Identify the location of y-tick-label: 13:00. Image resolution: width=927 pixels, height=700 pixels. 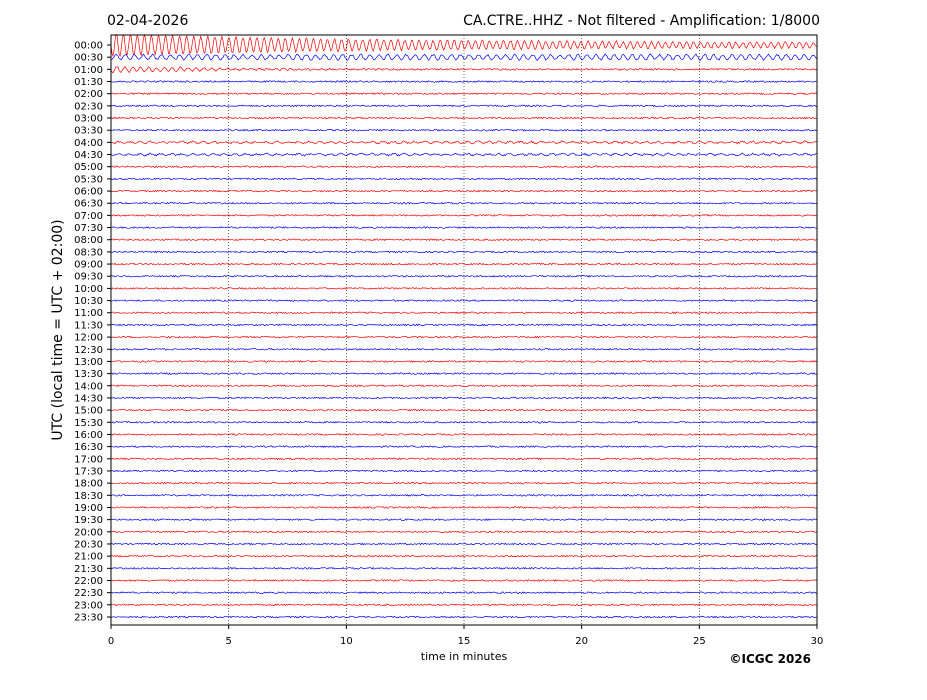
(88, 362).